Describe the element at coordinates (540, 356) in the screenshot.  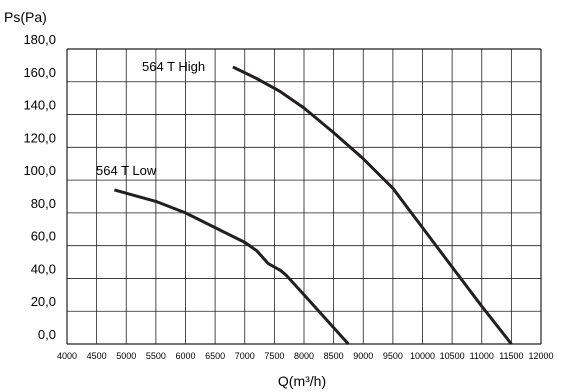
I see `x-tick-label: 12000` at that location.